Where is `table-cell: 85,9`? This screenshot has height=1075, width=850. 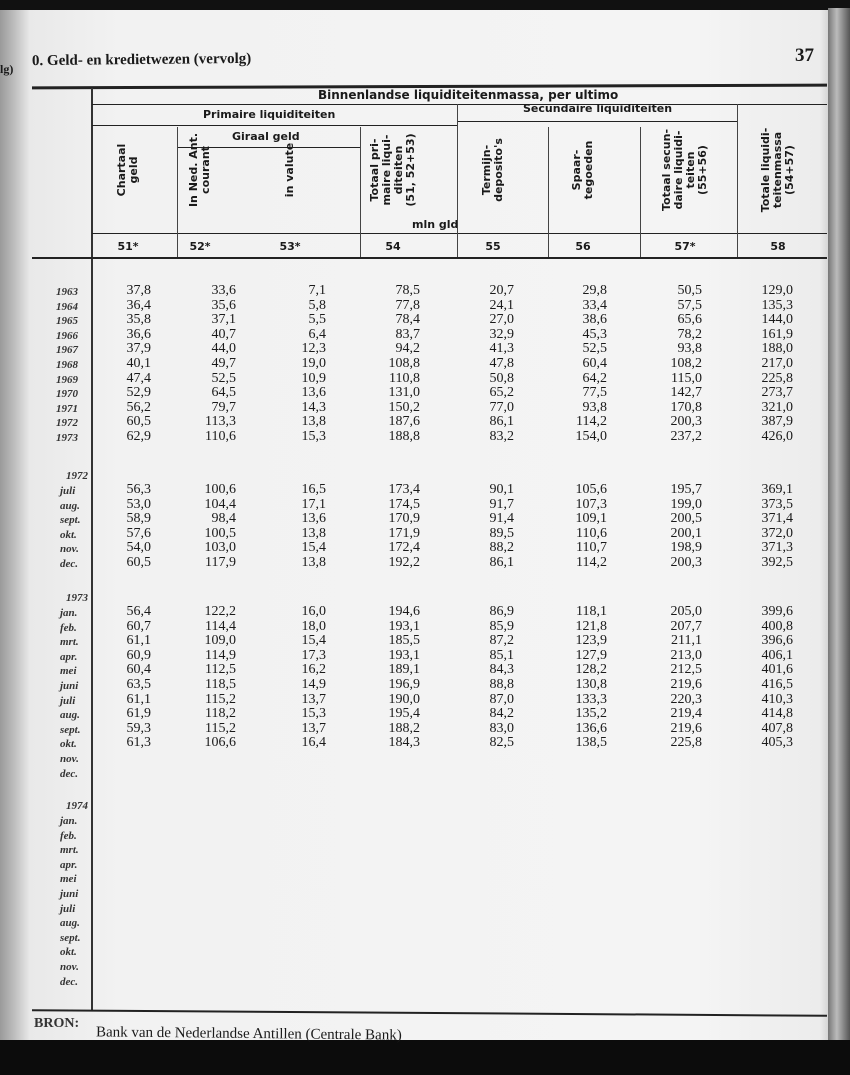 table-cell: 85,9 is located at coordinates (502, 626).